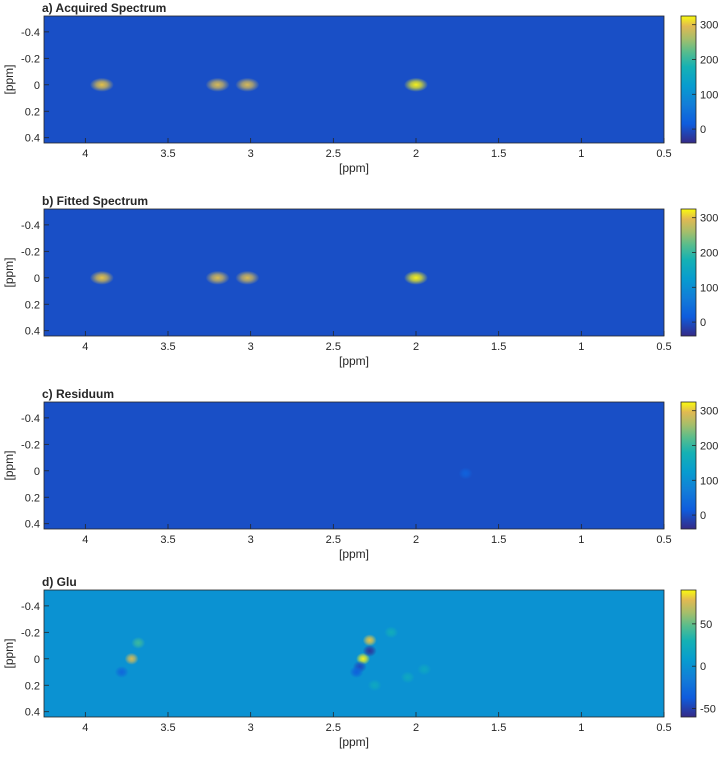 The width and height of the screenshot is (724, 766). What do you see at coordinates (706, 625) in the screenshot?
I see `colorbar-tick-label: 50` at bounding box center [706, 625].